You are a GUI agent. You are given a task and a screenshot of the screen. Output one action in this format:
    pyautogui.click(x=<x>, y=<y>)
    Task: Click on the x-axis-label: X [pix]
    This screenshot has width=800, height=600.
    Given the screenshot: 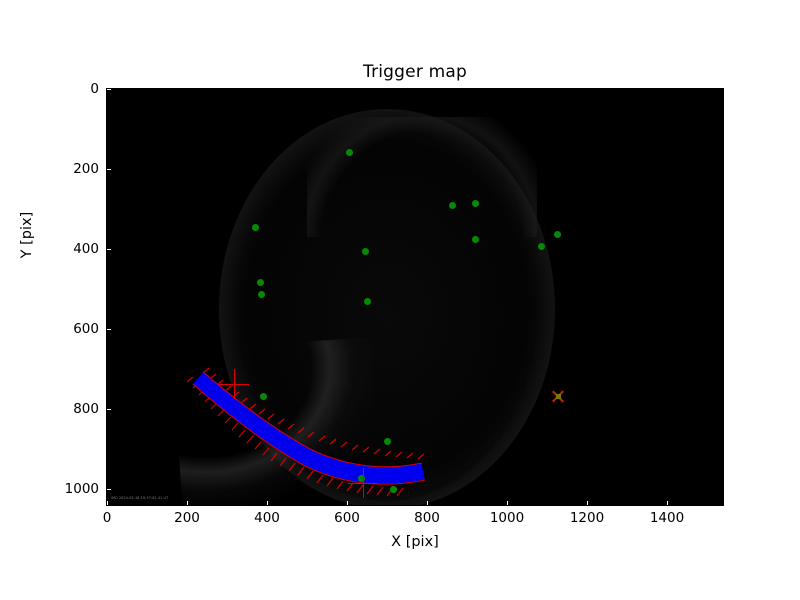 What is the action you would take?
    pyautogui.click(x=415, y=542)
    